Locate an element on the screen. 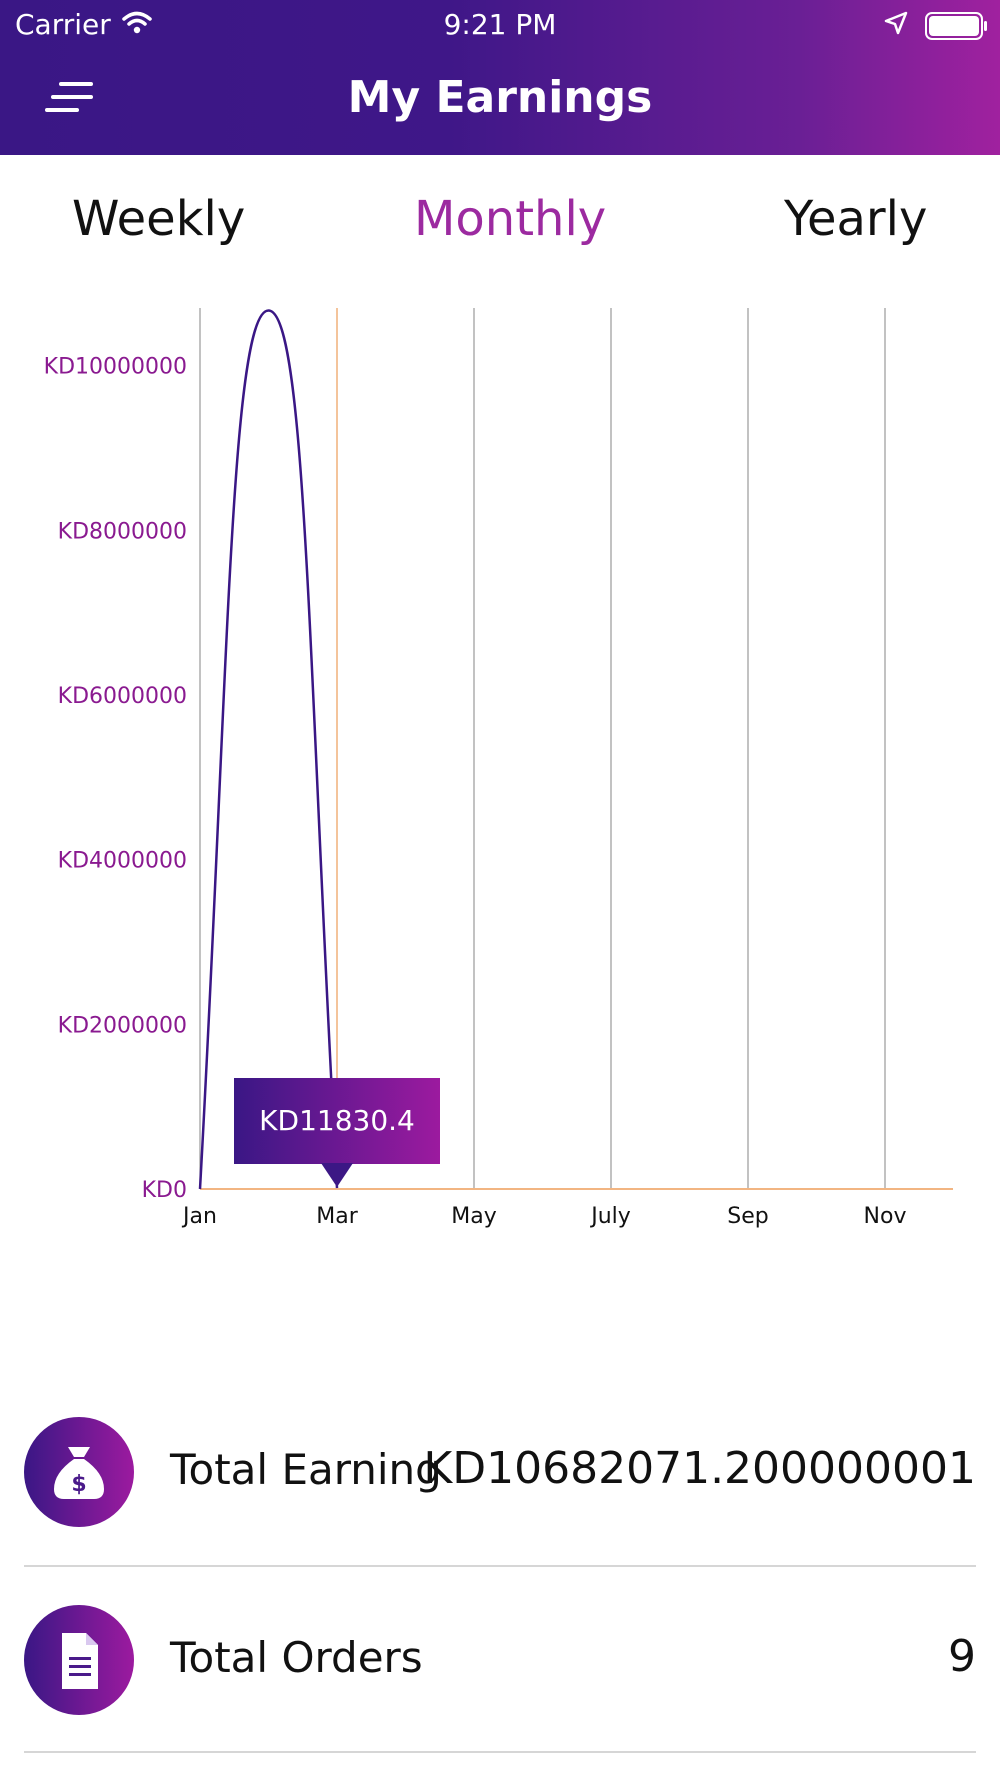  document-icon is located at coordinates (79, 1660).